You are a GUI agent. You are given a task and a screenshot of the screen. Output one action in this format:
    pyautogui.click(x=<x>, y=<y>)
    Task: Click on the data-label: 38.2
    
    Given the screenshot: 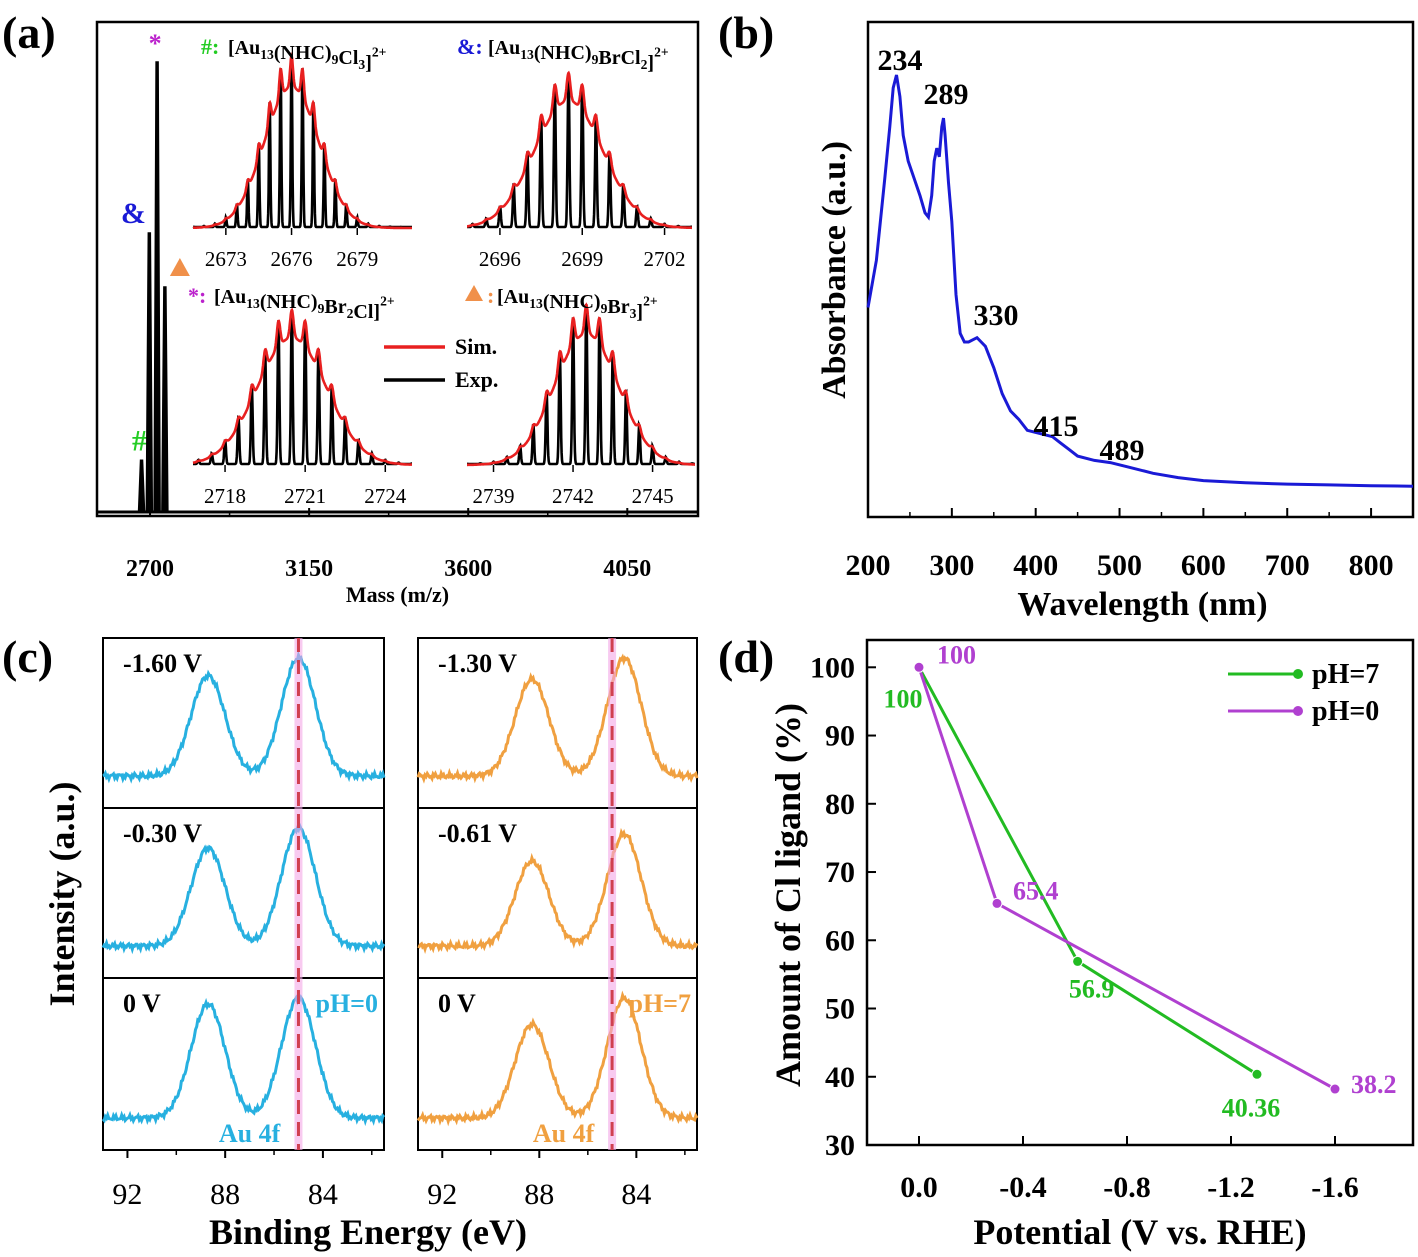 What is the action you would take?
    pyautogui.click(x=1374, y=1084)
    